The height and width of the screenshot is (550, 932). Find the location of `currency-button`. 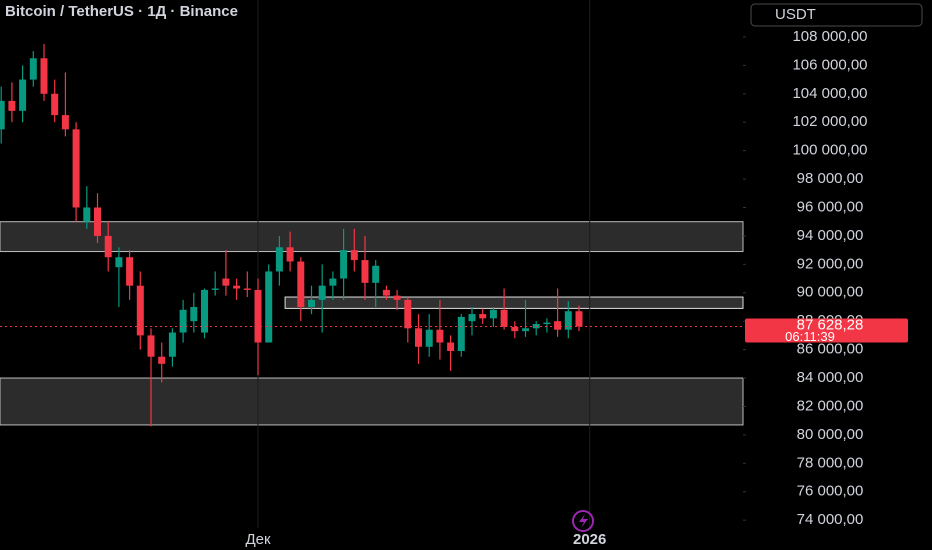

currency-button is located at coordinates (836, 15).